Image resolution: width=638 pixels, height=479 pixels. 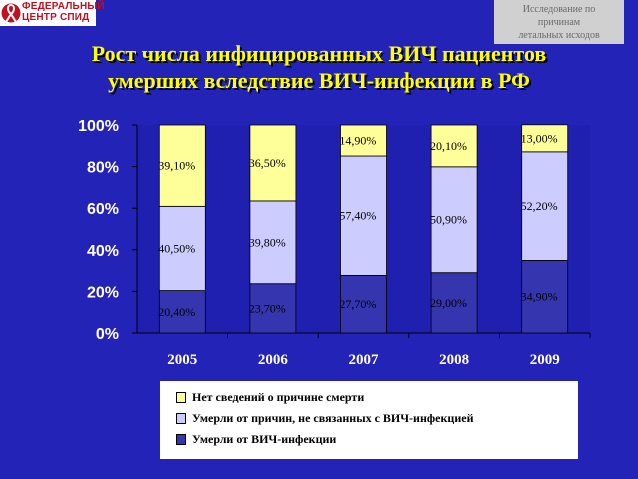 What do you see at coordinates (98, 126) in the screenshot?
I see `y-tick-label: 100%` at bounding box center [98, 126].